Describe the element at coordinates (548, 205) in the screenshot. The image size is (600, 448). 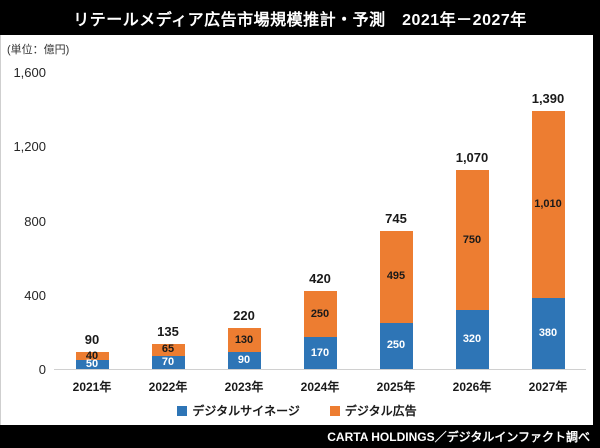
I see `bar-segment: 1,010` at that location.